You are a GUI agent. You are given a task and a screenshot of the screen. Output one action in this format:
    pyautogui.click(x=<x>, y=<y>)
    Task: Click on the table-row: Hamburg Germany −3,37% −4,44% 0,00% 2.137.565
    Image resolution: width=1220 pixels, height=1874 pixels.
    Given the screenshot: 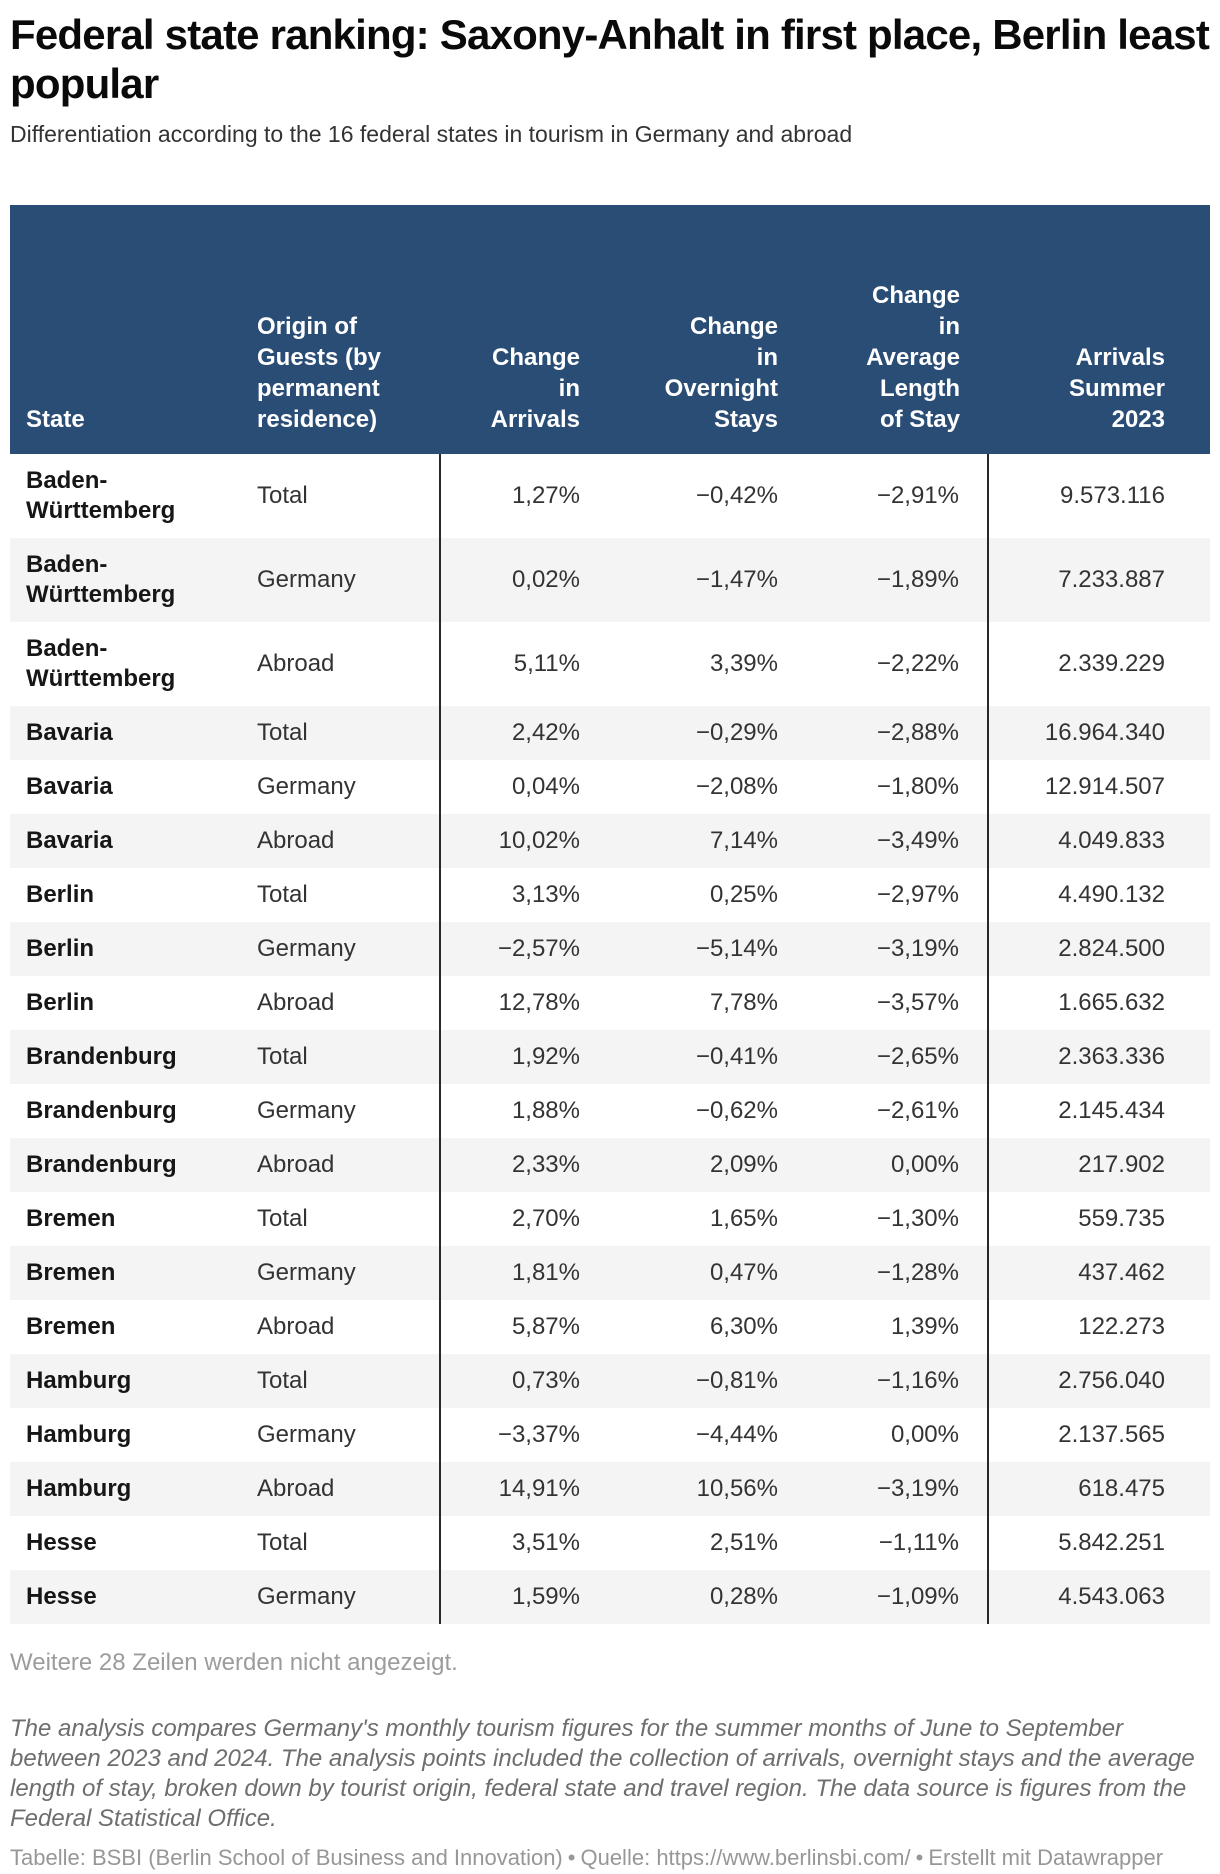 What is the action you would take?
    pyautogui.click(x=610, y=1435)
    